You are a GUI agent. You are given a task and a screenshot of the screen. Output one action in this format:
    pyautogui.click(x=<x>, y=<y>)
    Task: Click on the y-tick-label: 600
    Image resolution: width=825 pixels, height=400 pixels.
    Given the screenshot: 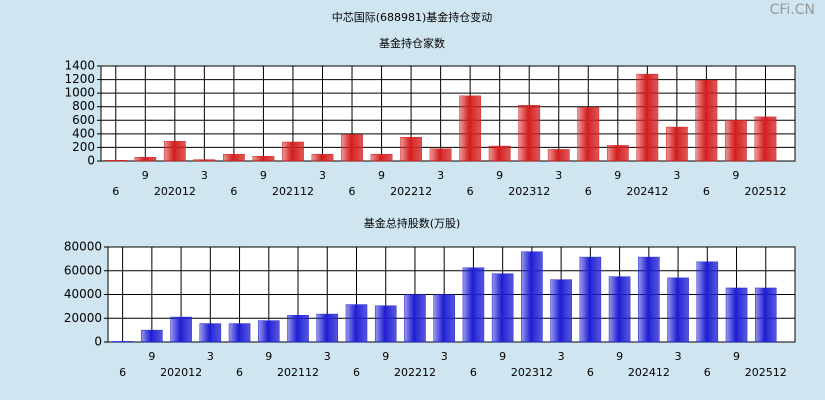 What is the action you would take?
    pyautogui.click(x=83, y=120)
    